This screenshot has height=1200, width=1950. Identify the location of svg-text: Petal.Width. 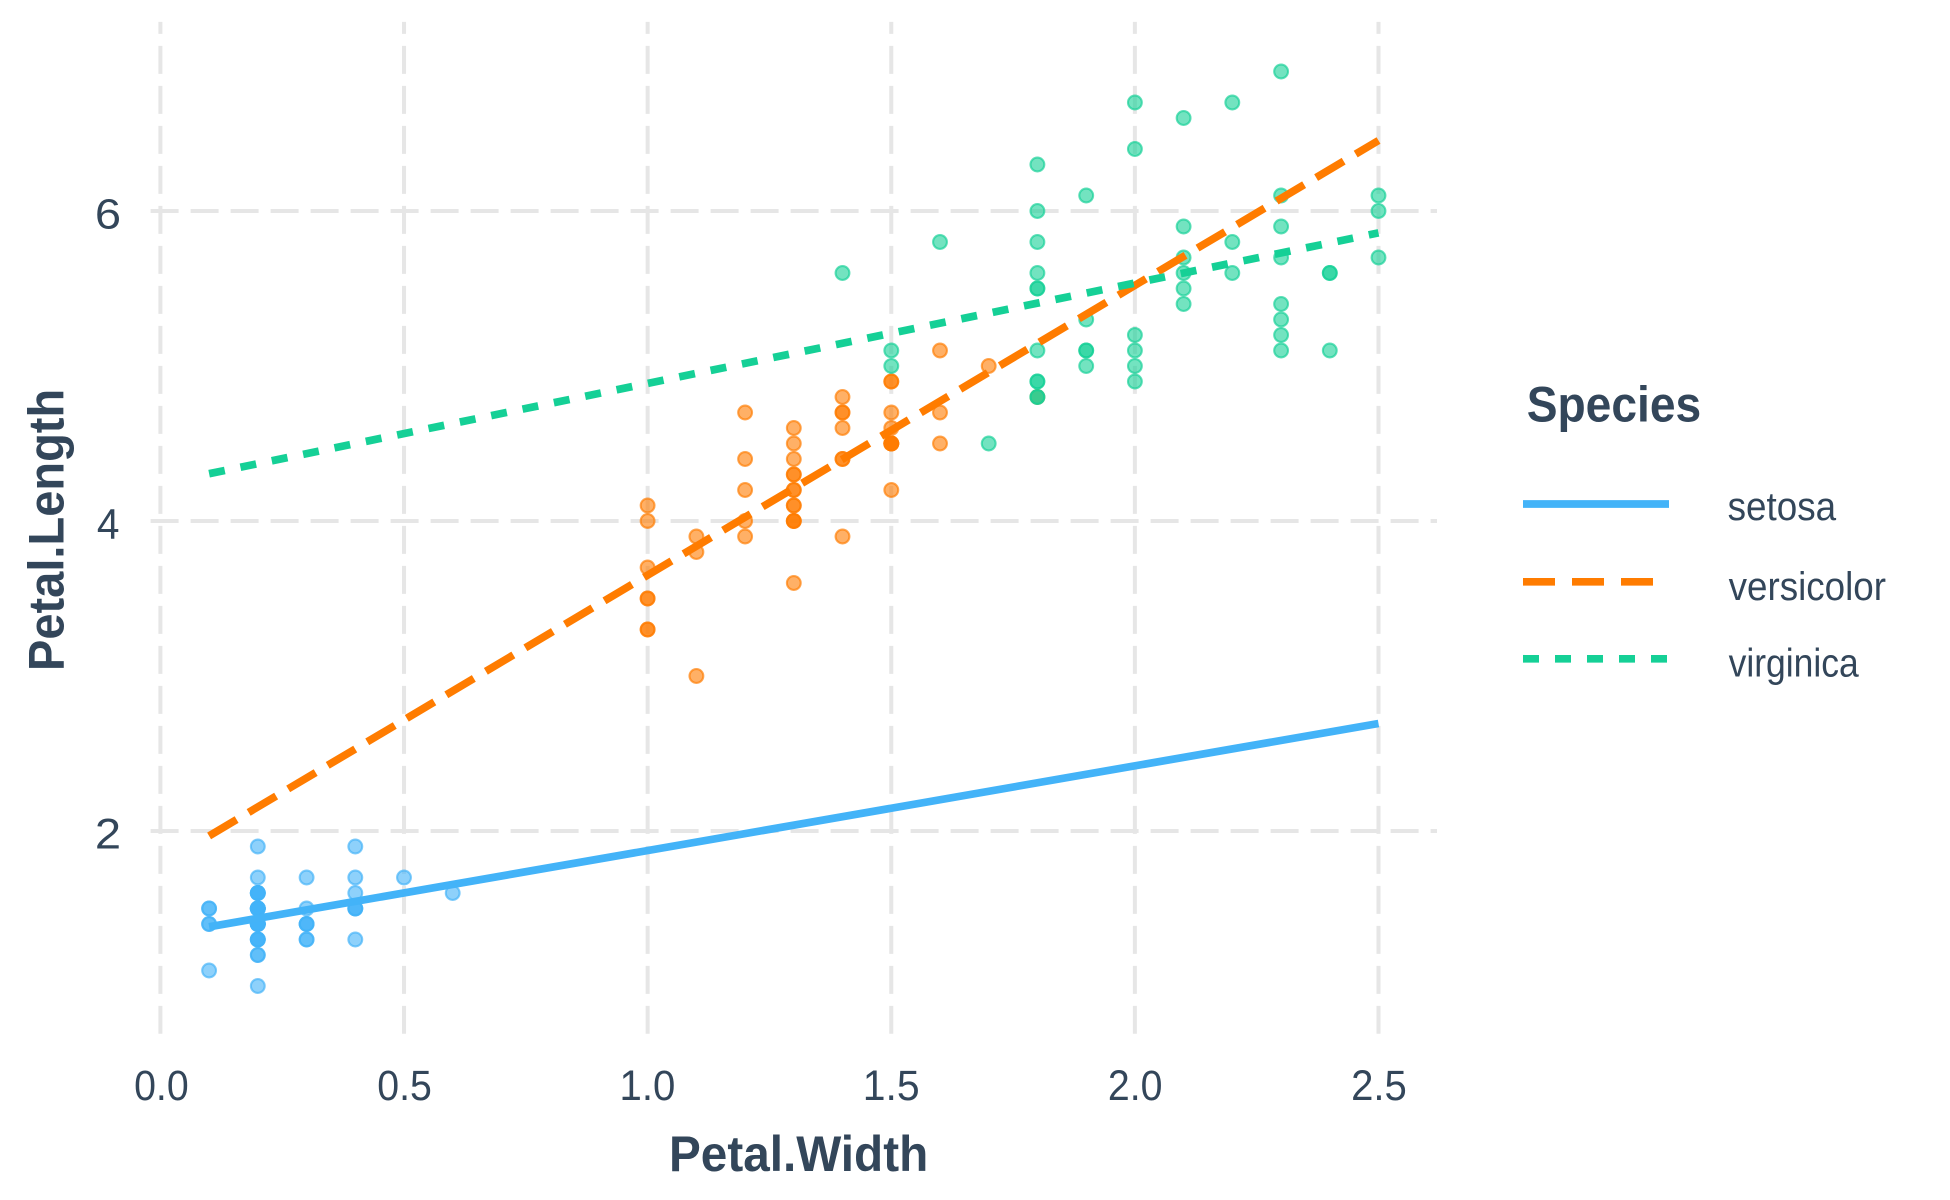
(798, 1154).